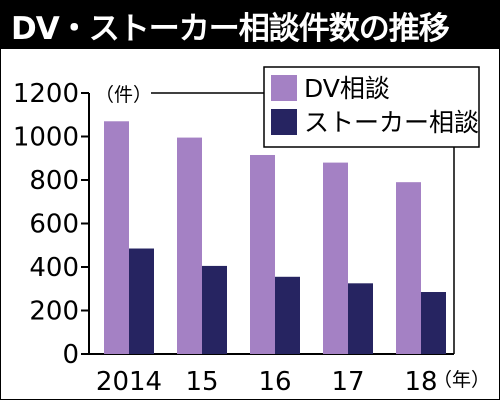  I want to click on legend-label: DV相談, so click(347, 88).